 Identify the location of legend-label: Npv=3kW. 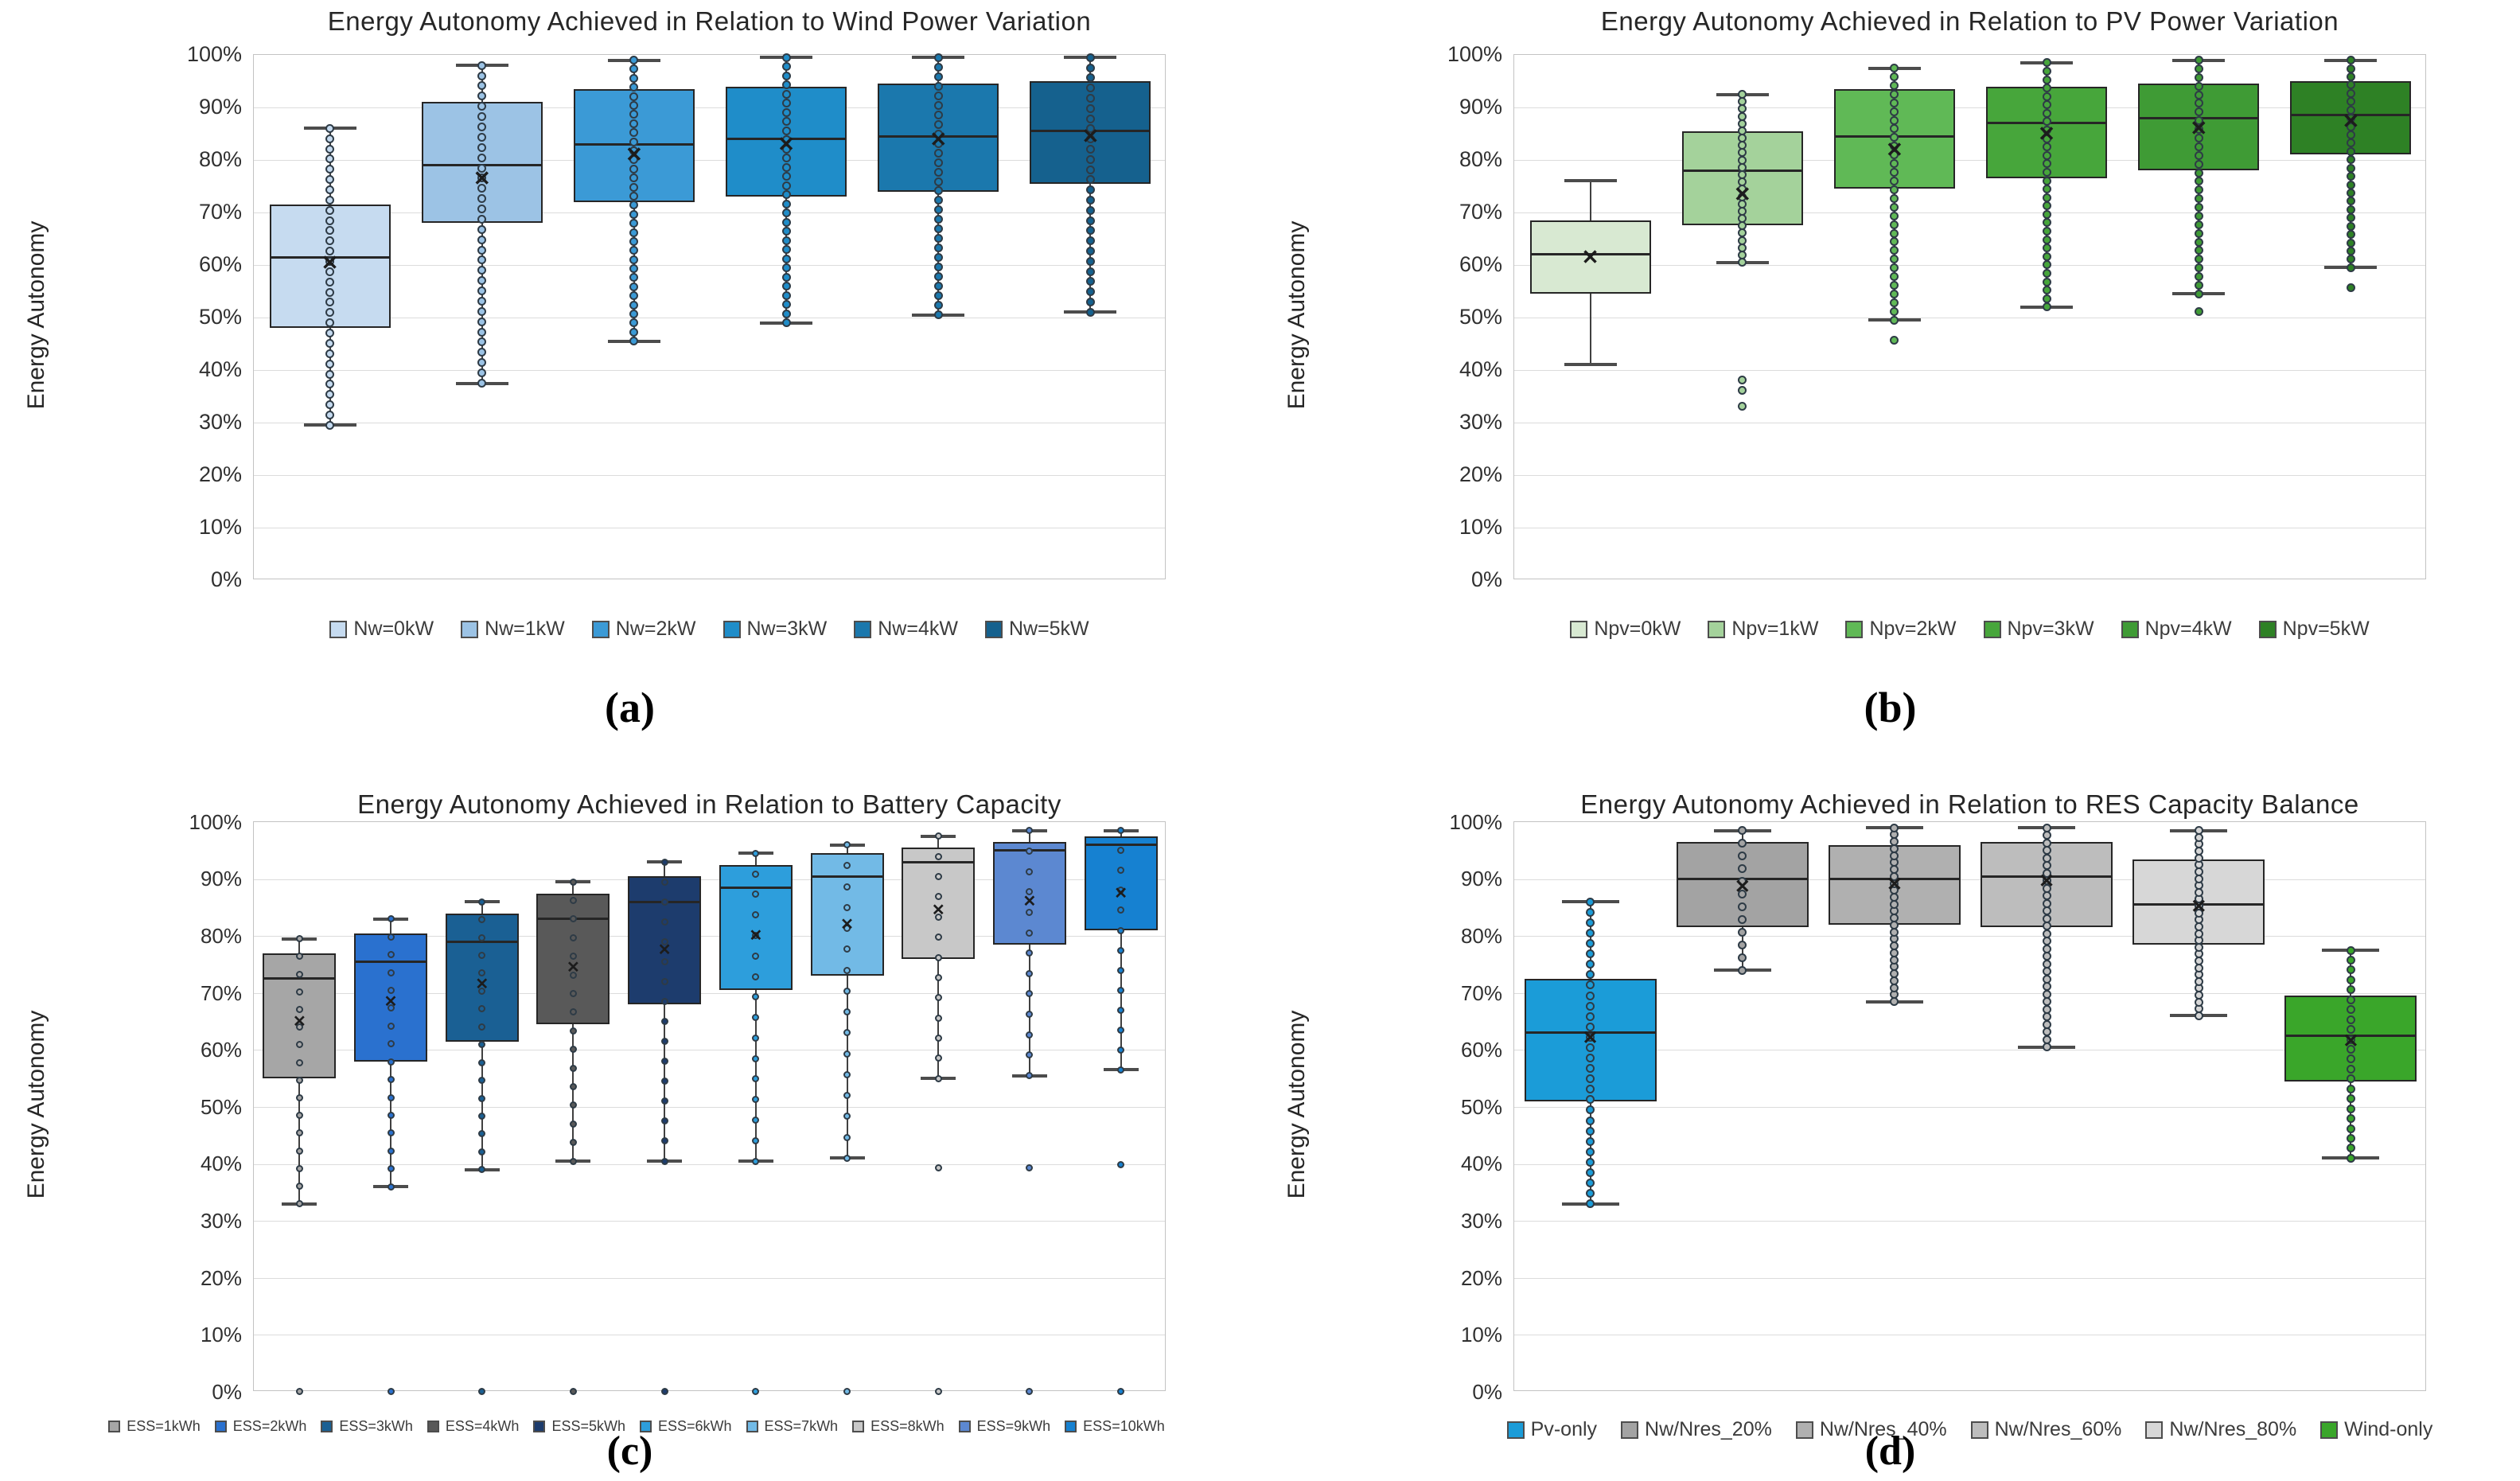
(2050, 629).